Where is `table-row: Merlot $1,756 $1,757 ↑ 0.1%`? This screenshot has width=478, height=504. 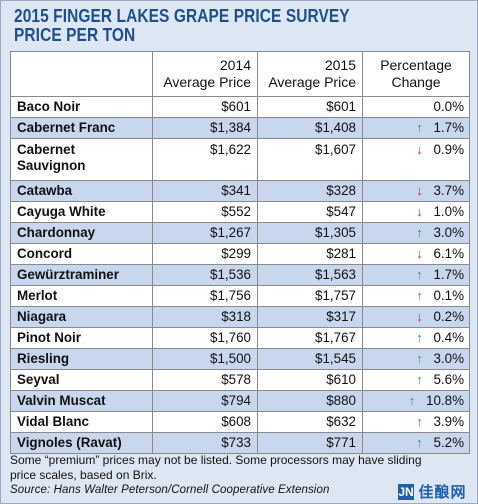 table-row: Merlot $1,756 $1,757 ↑ 0.1% is located at coordinates (240, 296).